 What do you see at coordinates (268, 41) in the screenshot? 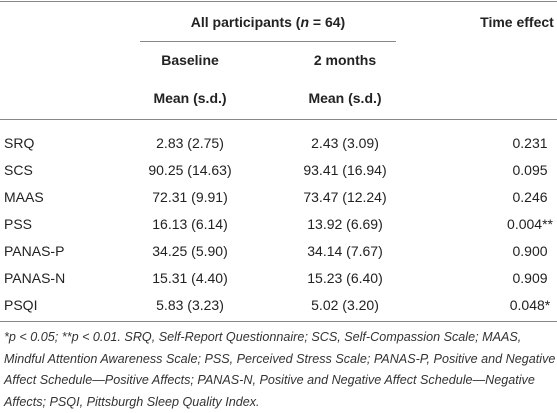
I see `group-rule` at bounding box center [268, 41].